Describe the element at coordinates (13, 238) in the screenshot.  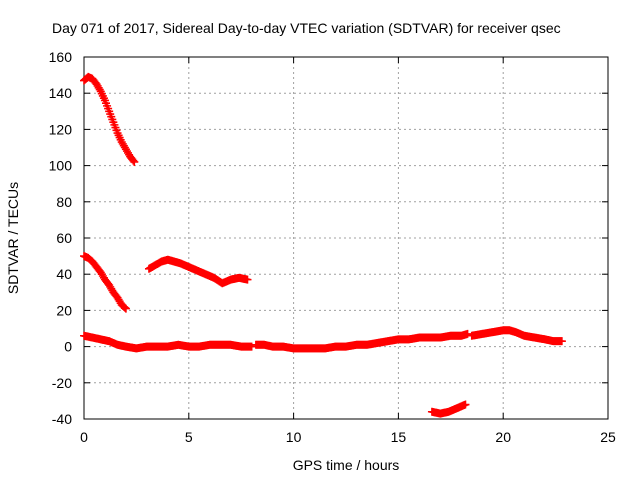
I see `y-axis-label: SDTVAR / TECUs` at that location.